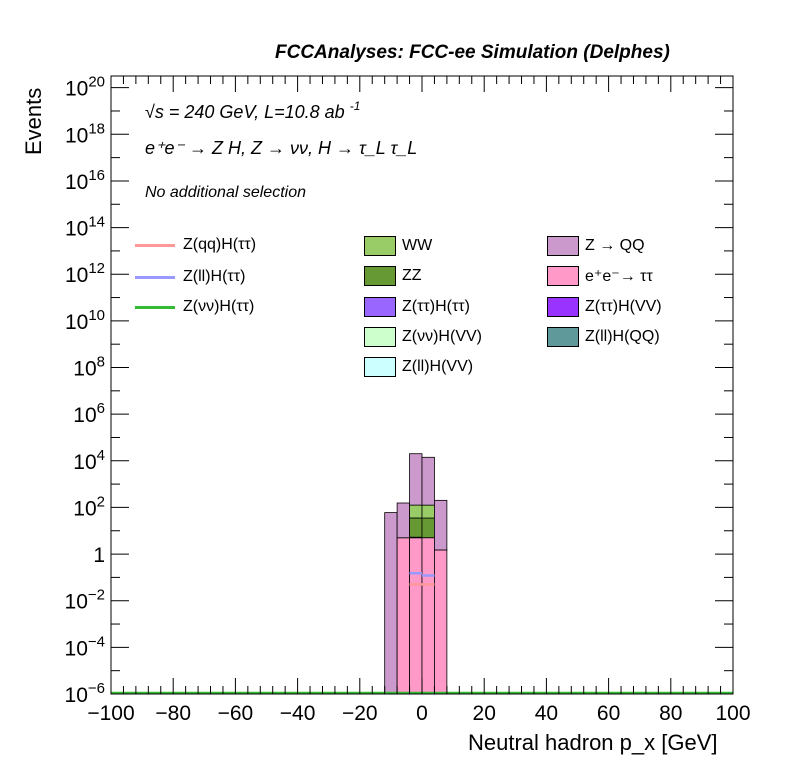 The width and height of the screenshot is (796, 772). I want to click on legend-zz: ZZ, so click(393, 276).